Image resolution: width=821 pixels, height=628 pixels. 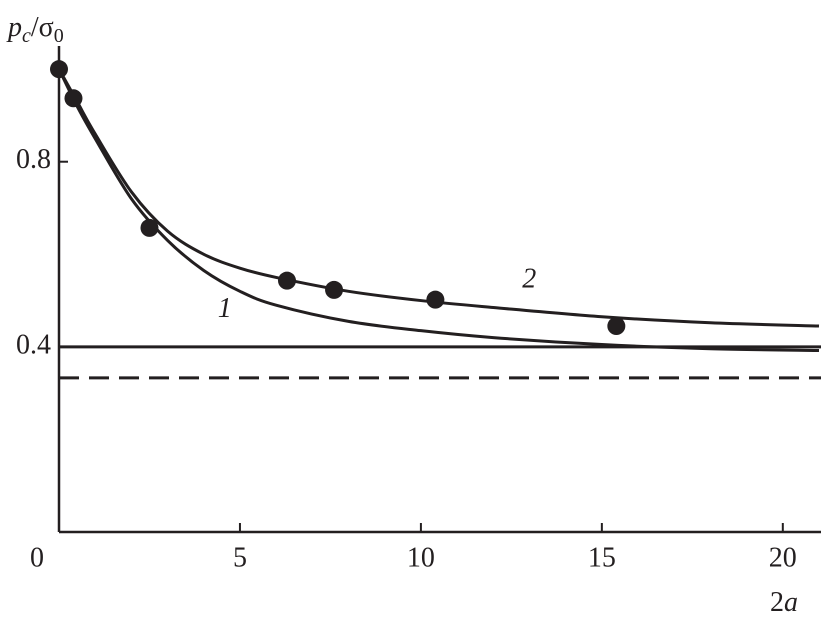 I want to click on y-tick-label: 0.8, so click(x=33, y=159).